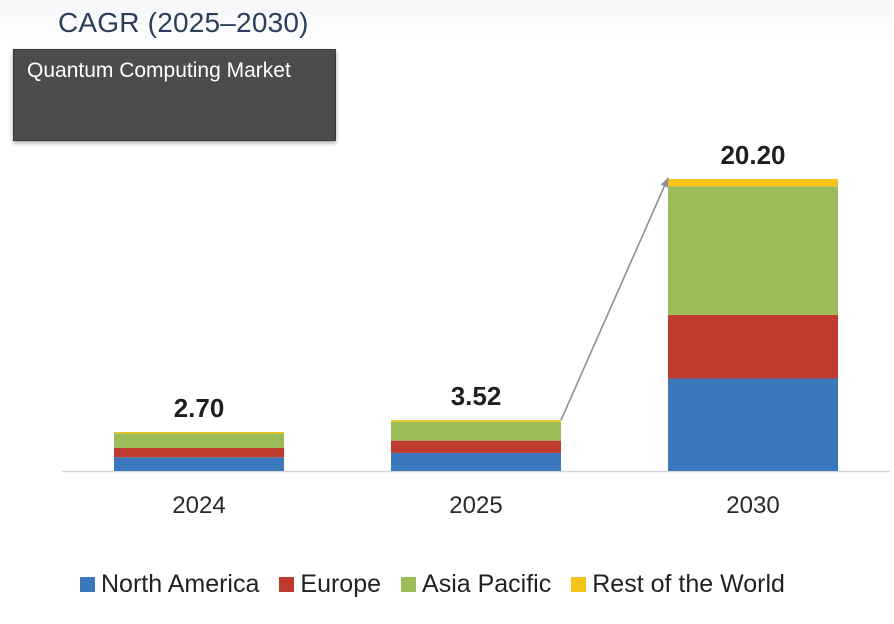  Describe the element at coordinates (753, 346) in the screenshot. I see `bar-segment-2030-europe` at that location.